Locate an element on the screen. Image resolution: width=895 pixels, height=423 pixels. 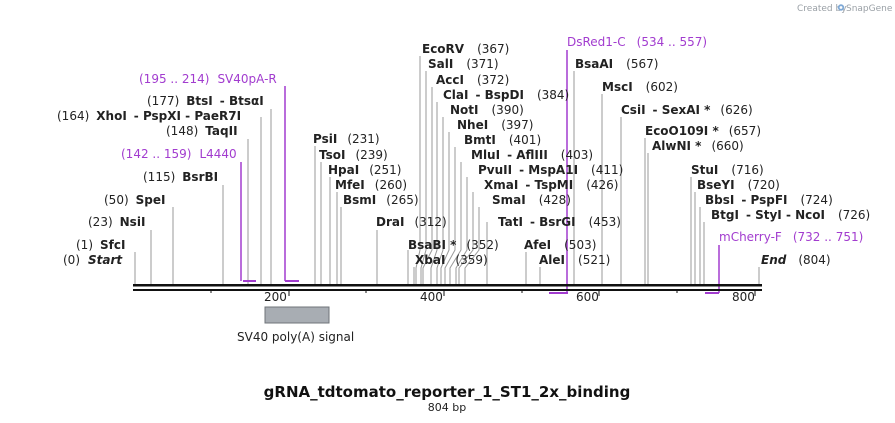
enzyme-label-xbai: XbaI (359) is located at coordinates (451, 260).